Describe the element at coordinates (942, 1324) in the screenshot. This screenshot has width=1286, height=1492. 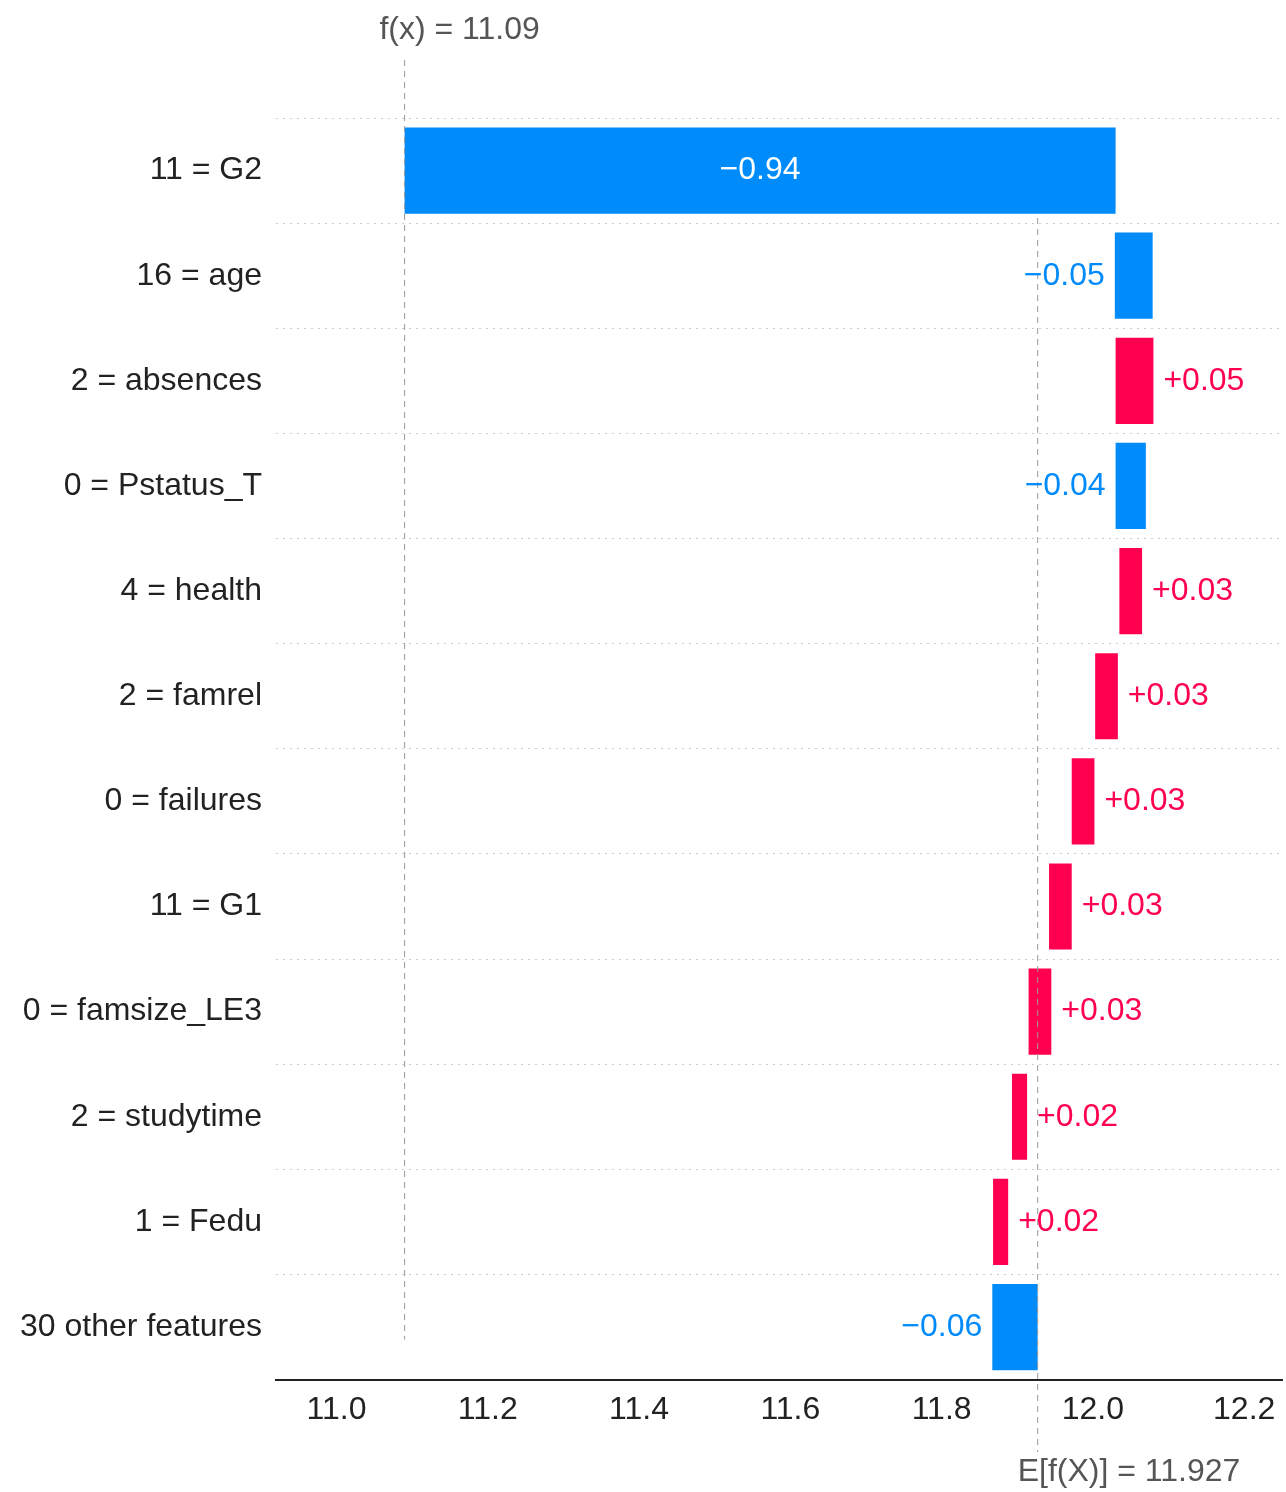
I see `data-label: −0.06` at that location.